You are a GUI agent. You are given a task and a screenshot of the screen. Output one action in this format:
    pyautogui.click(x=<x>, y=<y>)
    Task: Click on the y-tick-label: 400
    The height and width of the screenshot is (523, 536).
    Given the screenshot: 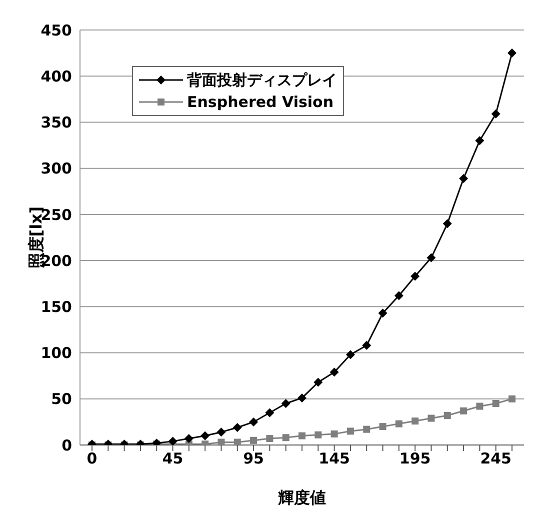 What is the action you would take?
    pyautogui.click(x=56, y=76)
    